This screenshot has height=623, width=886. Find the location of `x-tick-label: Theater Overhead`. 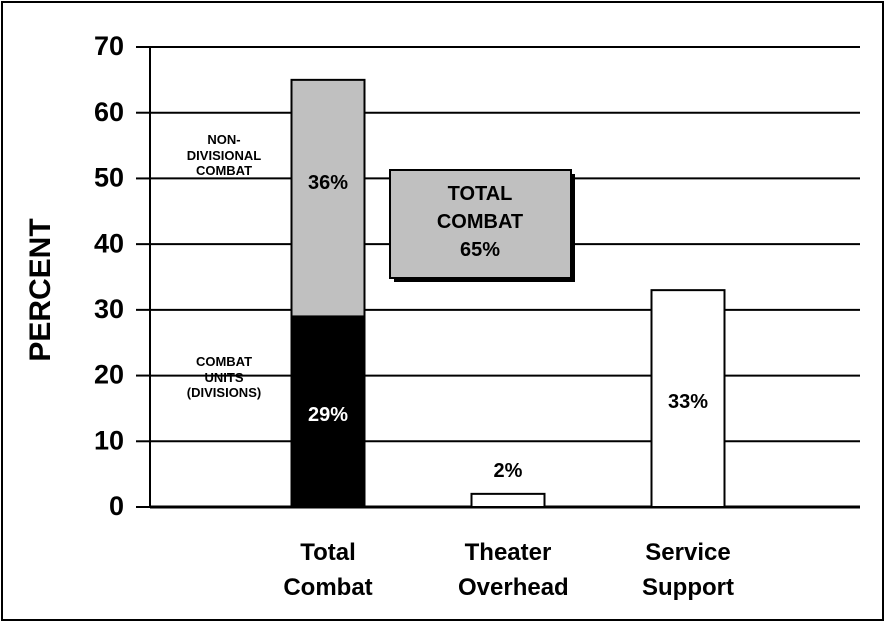

x-tick-label: Theater Overhead is located at coordinates (513, 570).